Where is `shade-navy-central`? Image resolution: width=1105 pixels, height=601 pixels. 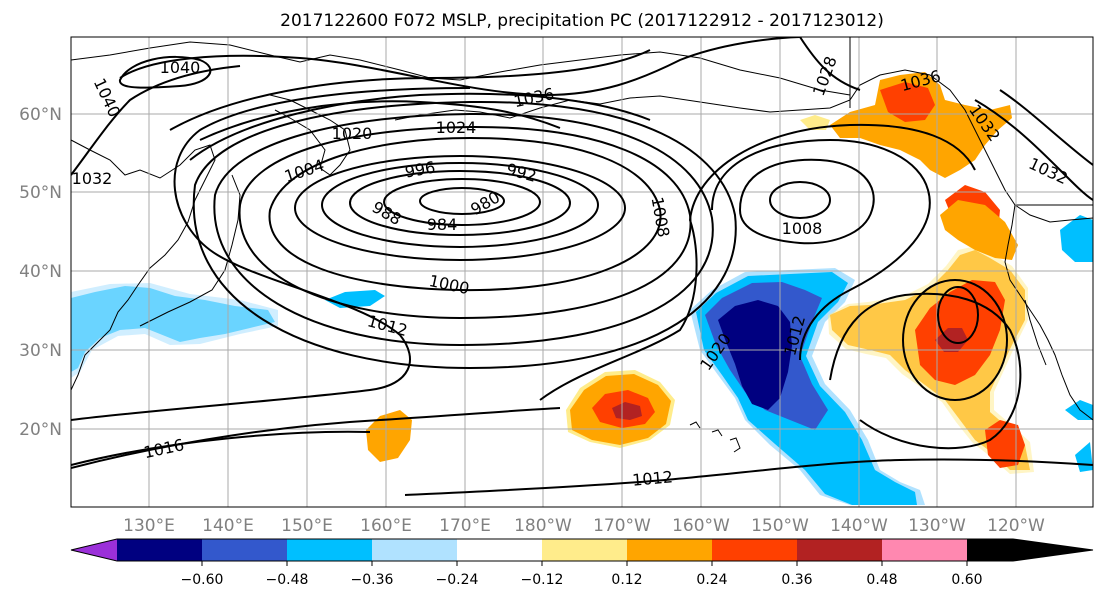
shade-navy-central is located at coordinates (755, 355).